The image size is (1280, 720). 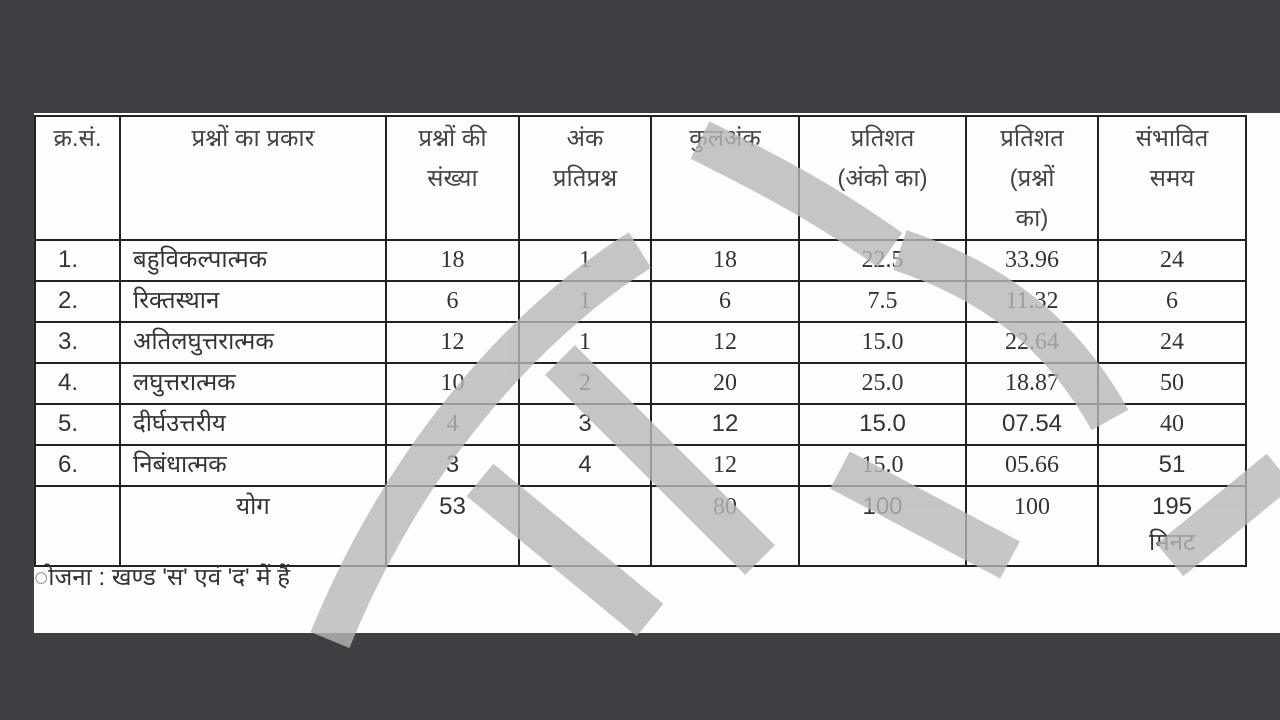 I want to click on type-cell: रिक्तस्थान, so click(x=253, y=301).